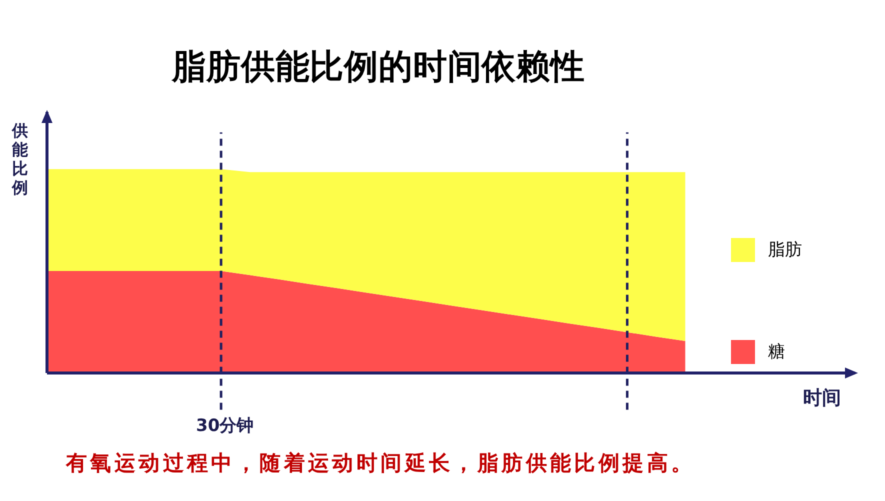  What do you see at coordinates (381, 463) in the screenshot?
I see `text: 有氧运动过程中，随着运动时间延长，脂肪供能比例提高。` at bounding box center [381, 463].